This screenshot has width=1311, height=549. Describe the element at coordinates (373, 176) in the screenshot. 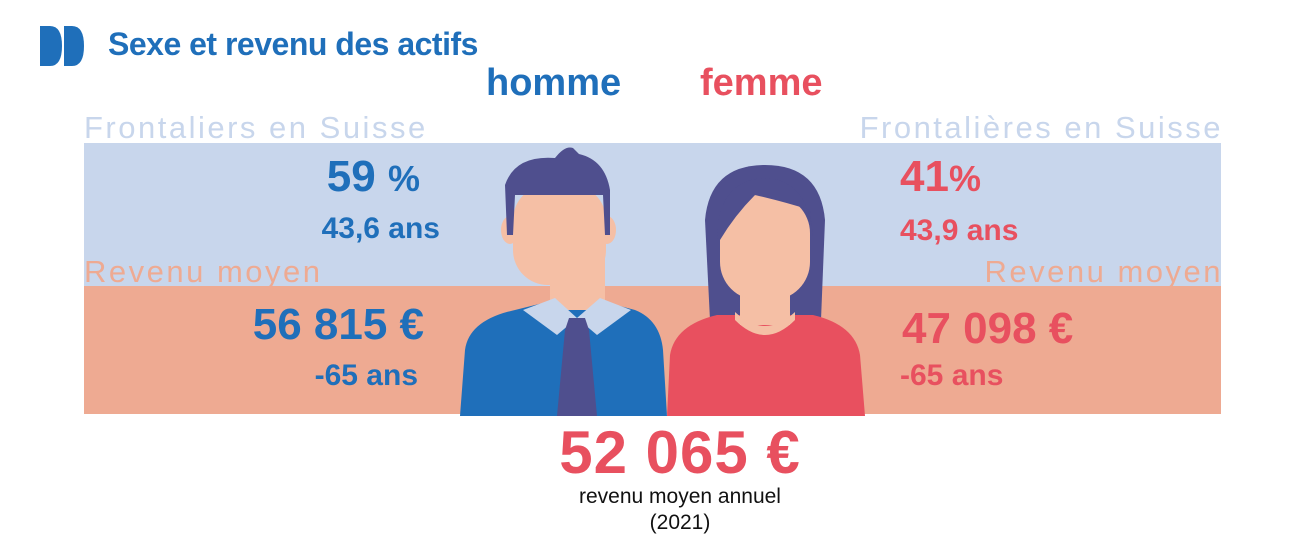

I see `percent-homme: 59 %` at that location.